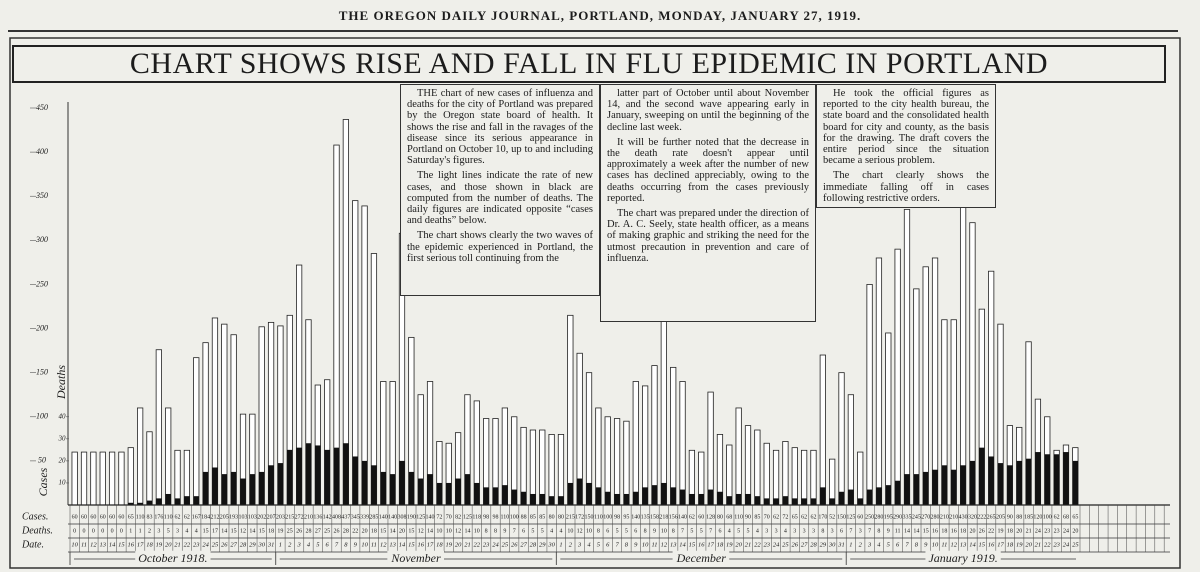 The width and height of the screenshot is (1200, 572). I want to click on table-value: 4, so click(196, 531).